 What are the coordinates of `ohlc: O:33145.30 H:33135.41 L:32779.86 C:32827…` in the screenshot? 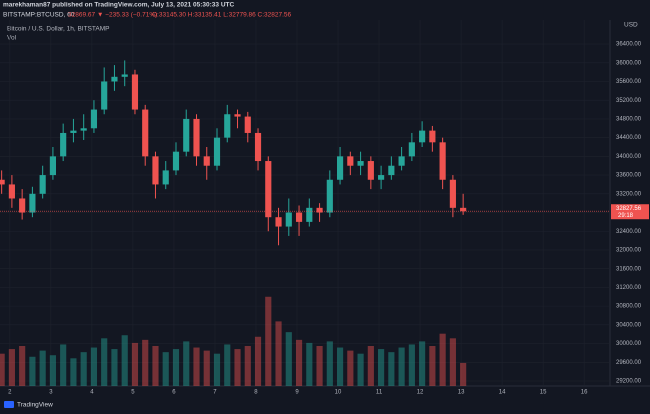 It's located at (222, 15).